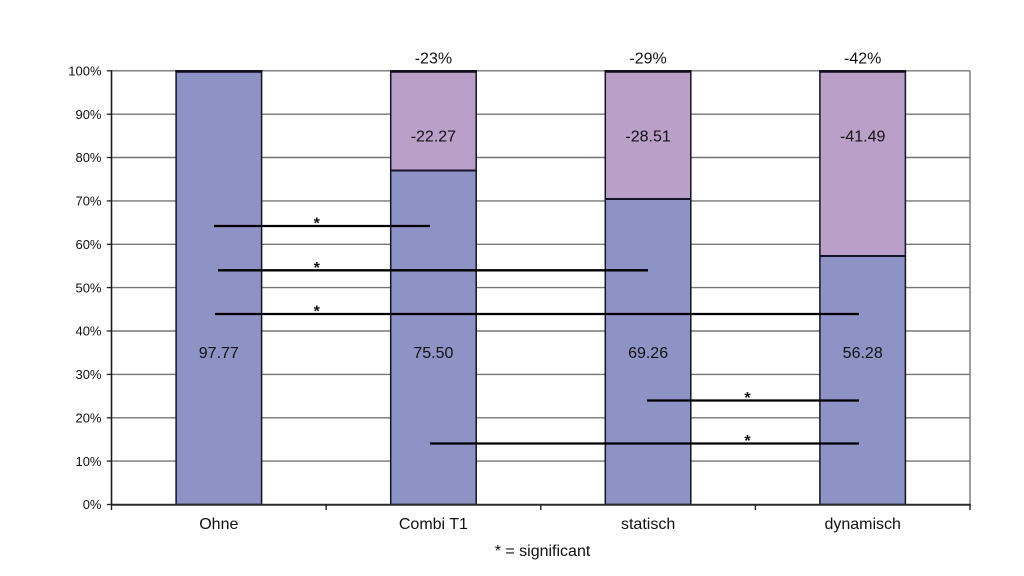  Describe the element at coordinates (648, 353) in the screenshot. I see `svg-text: 69.26` at that location.